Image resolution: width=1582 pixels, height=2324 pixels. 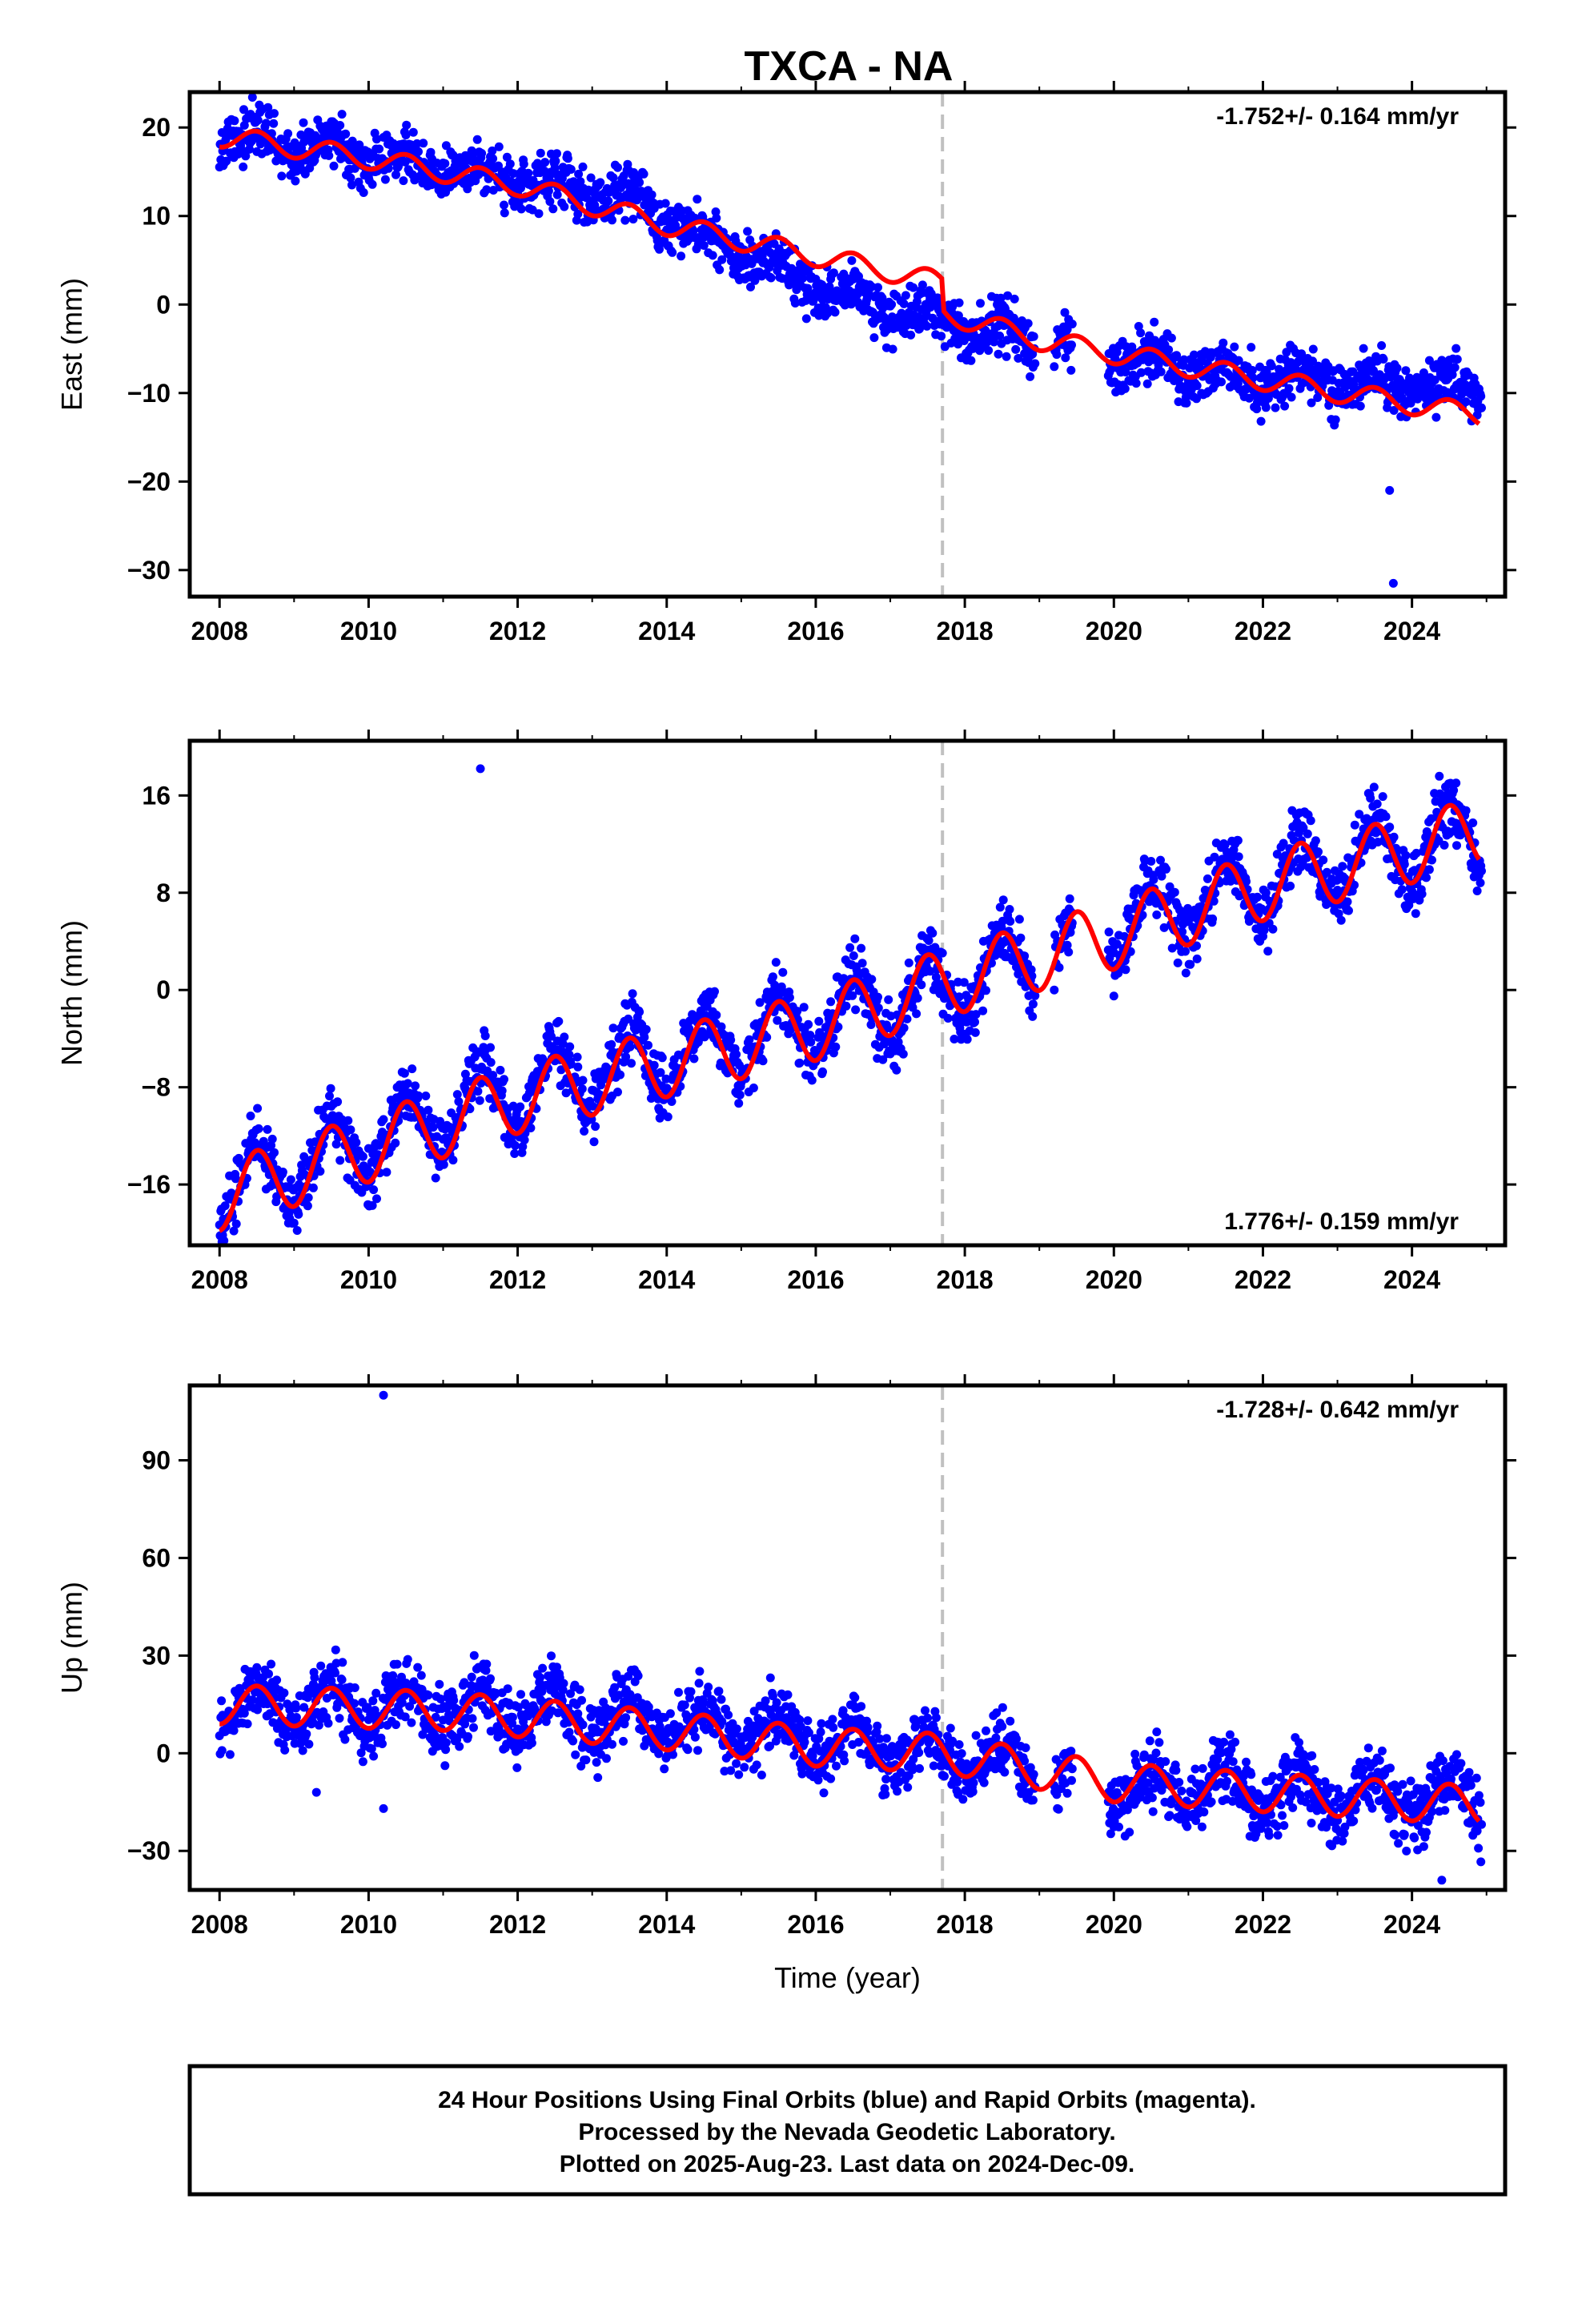 I want to click on y-axis-label: North (mm), so click(x=71, y=993).